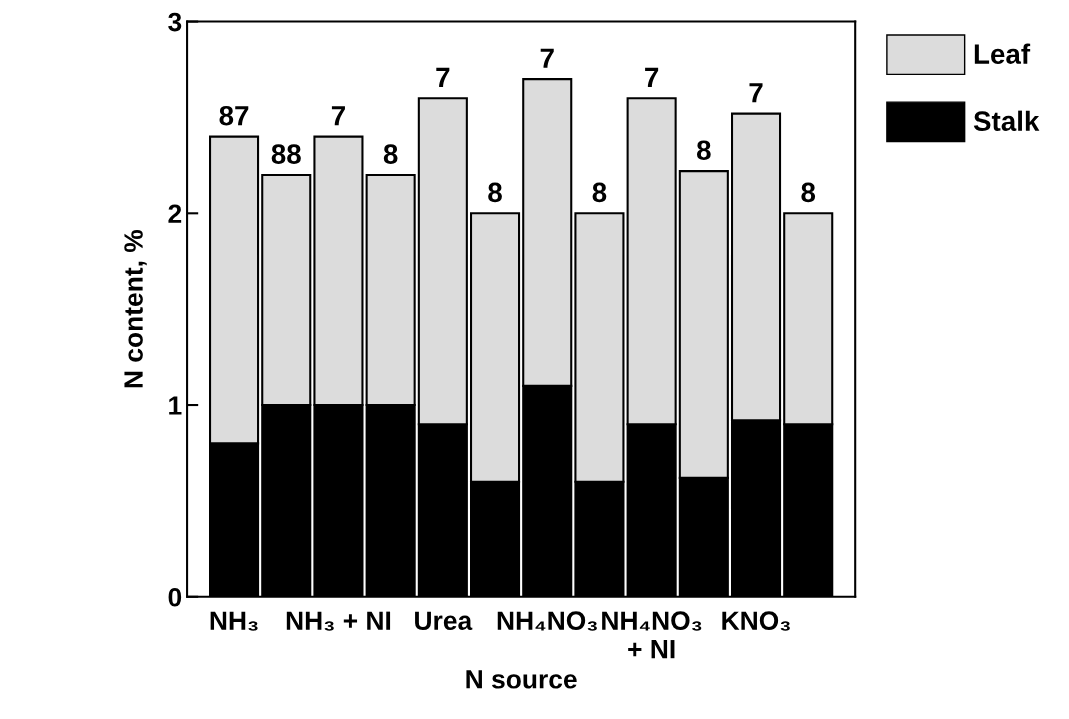 Image resolution: width=1069 pixels, height=719 pixels. I want to click on annotation: 88, so click(286, 154).